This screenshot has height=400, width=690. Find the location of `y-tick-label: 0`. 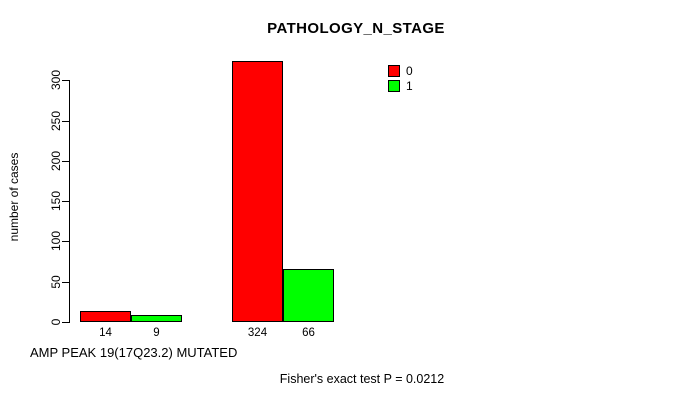

y-tick-label: 0 is located at coordinates (56, 322).